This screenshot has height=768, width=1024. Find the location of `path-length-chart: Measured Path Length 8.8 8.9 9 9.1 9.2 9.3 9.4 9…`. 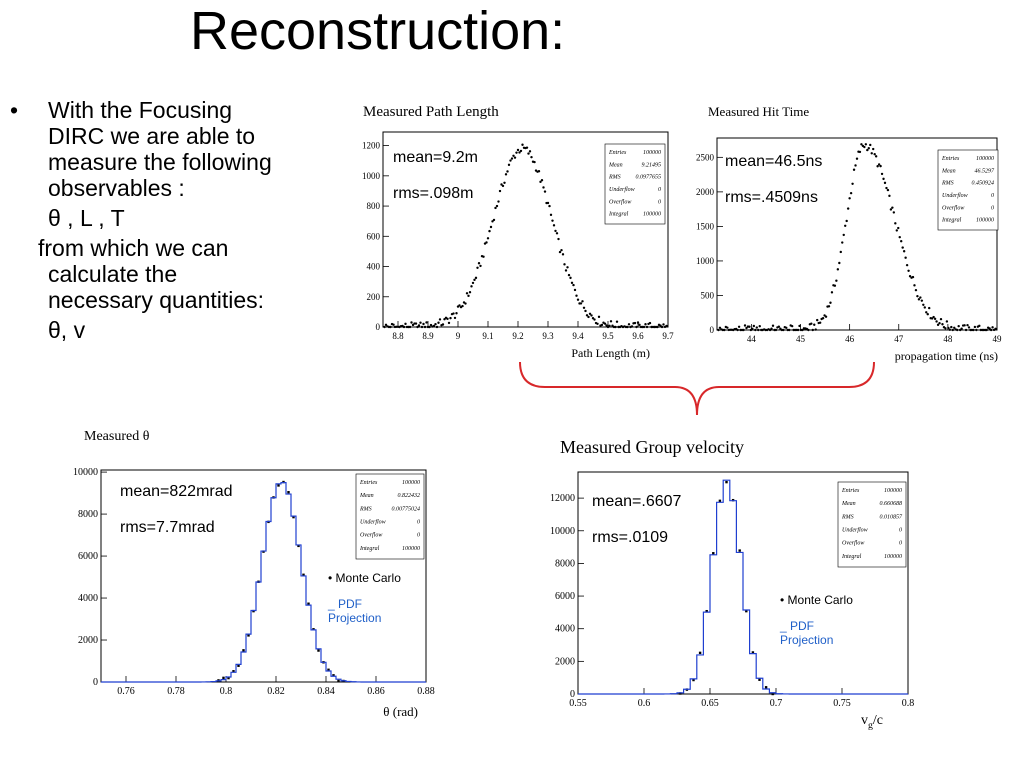

path-length-chart: Measured Path Length 8.8 8.9 9 9.1 9.2 9.3 9.4 9… is located at coordinates (515, 232).